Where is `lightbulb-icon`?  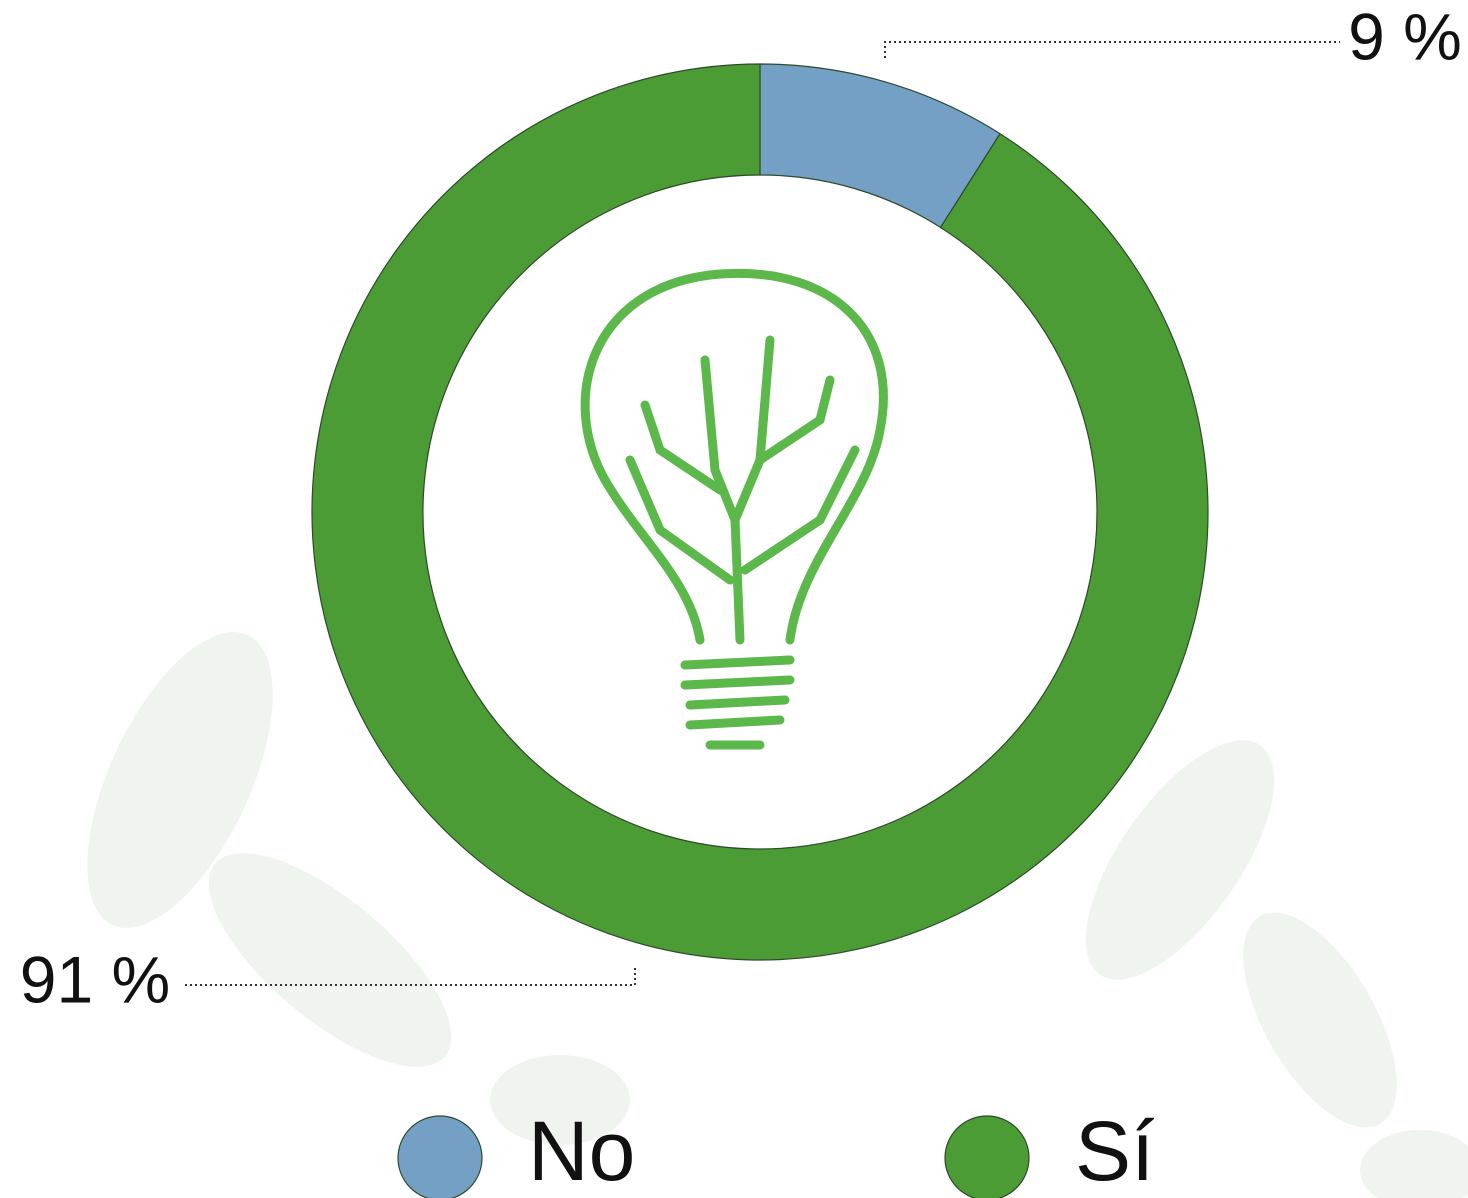 lightbulb-icon is located at coordinates (734, 509).